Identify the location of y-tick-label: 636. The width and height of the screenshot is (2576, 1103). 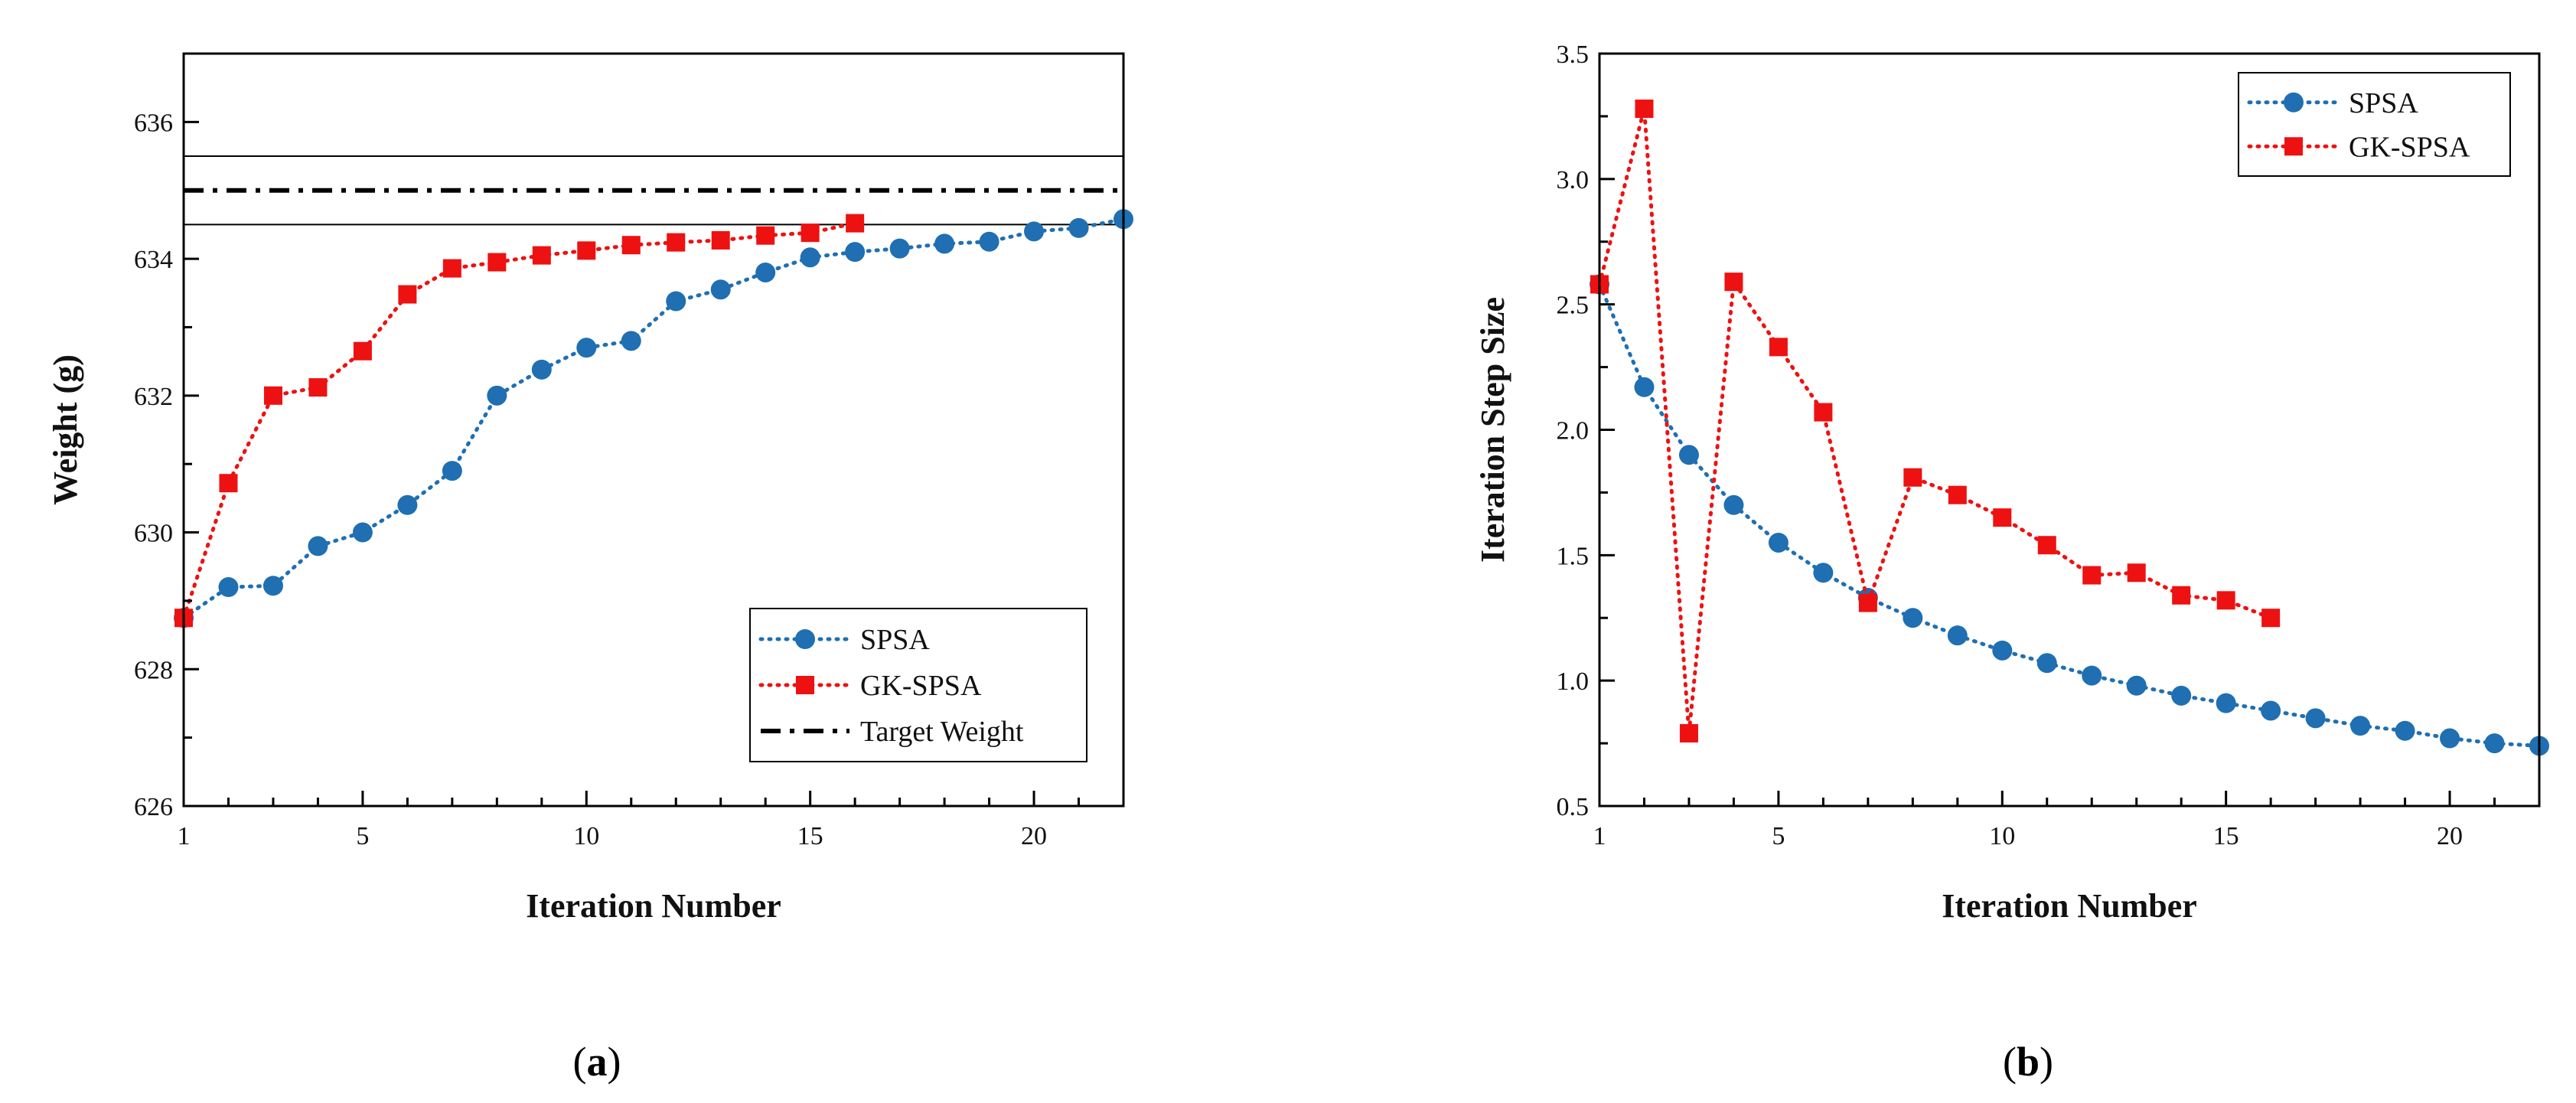
(153, 123).